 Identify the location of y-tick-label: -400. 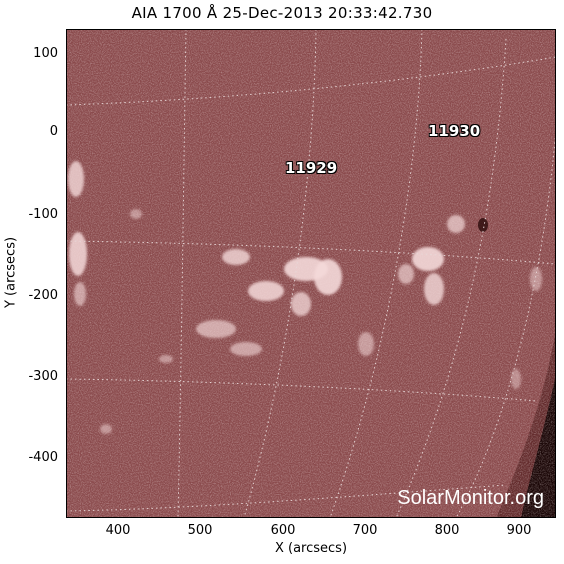
(43, 457).